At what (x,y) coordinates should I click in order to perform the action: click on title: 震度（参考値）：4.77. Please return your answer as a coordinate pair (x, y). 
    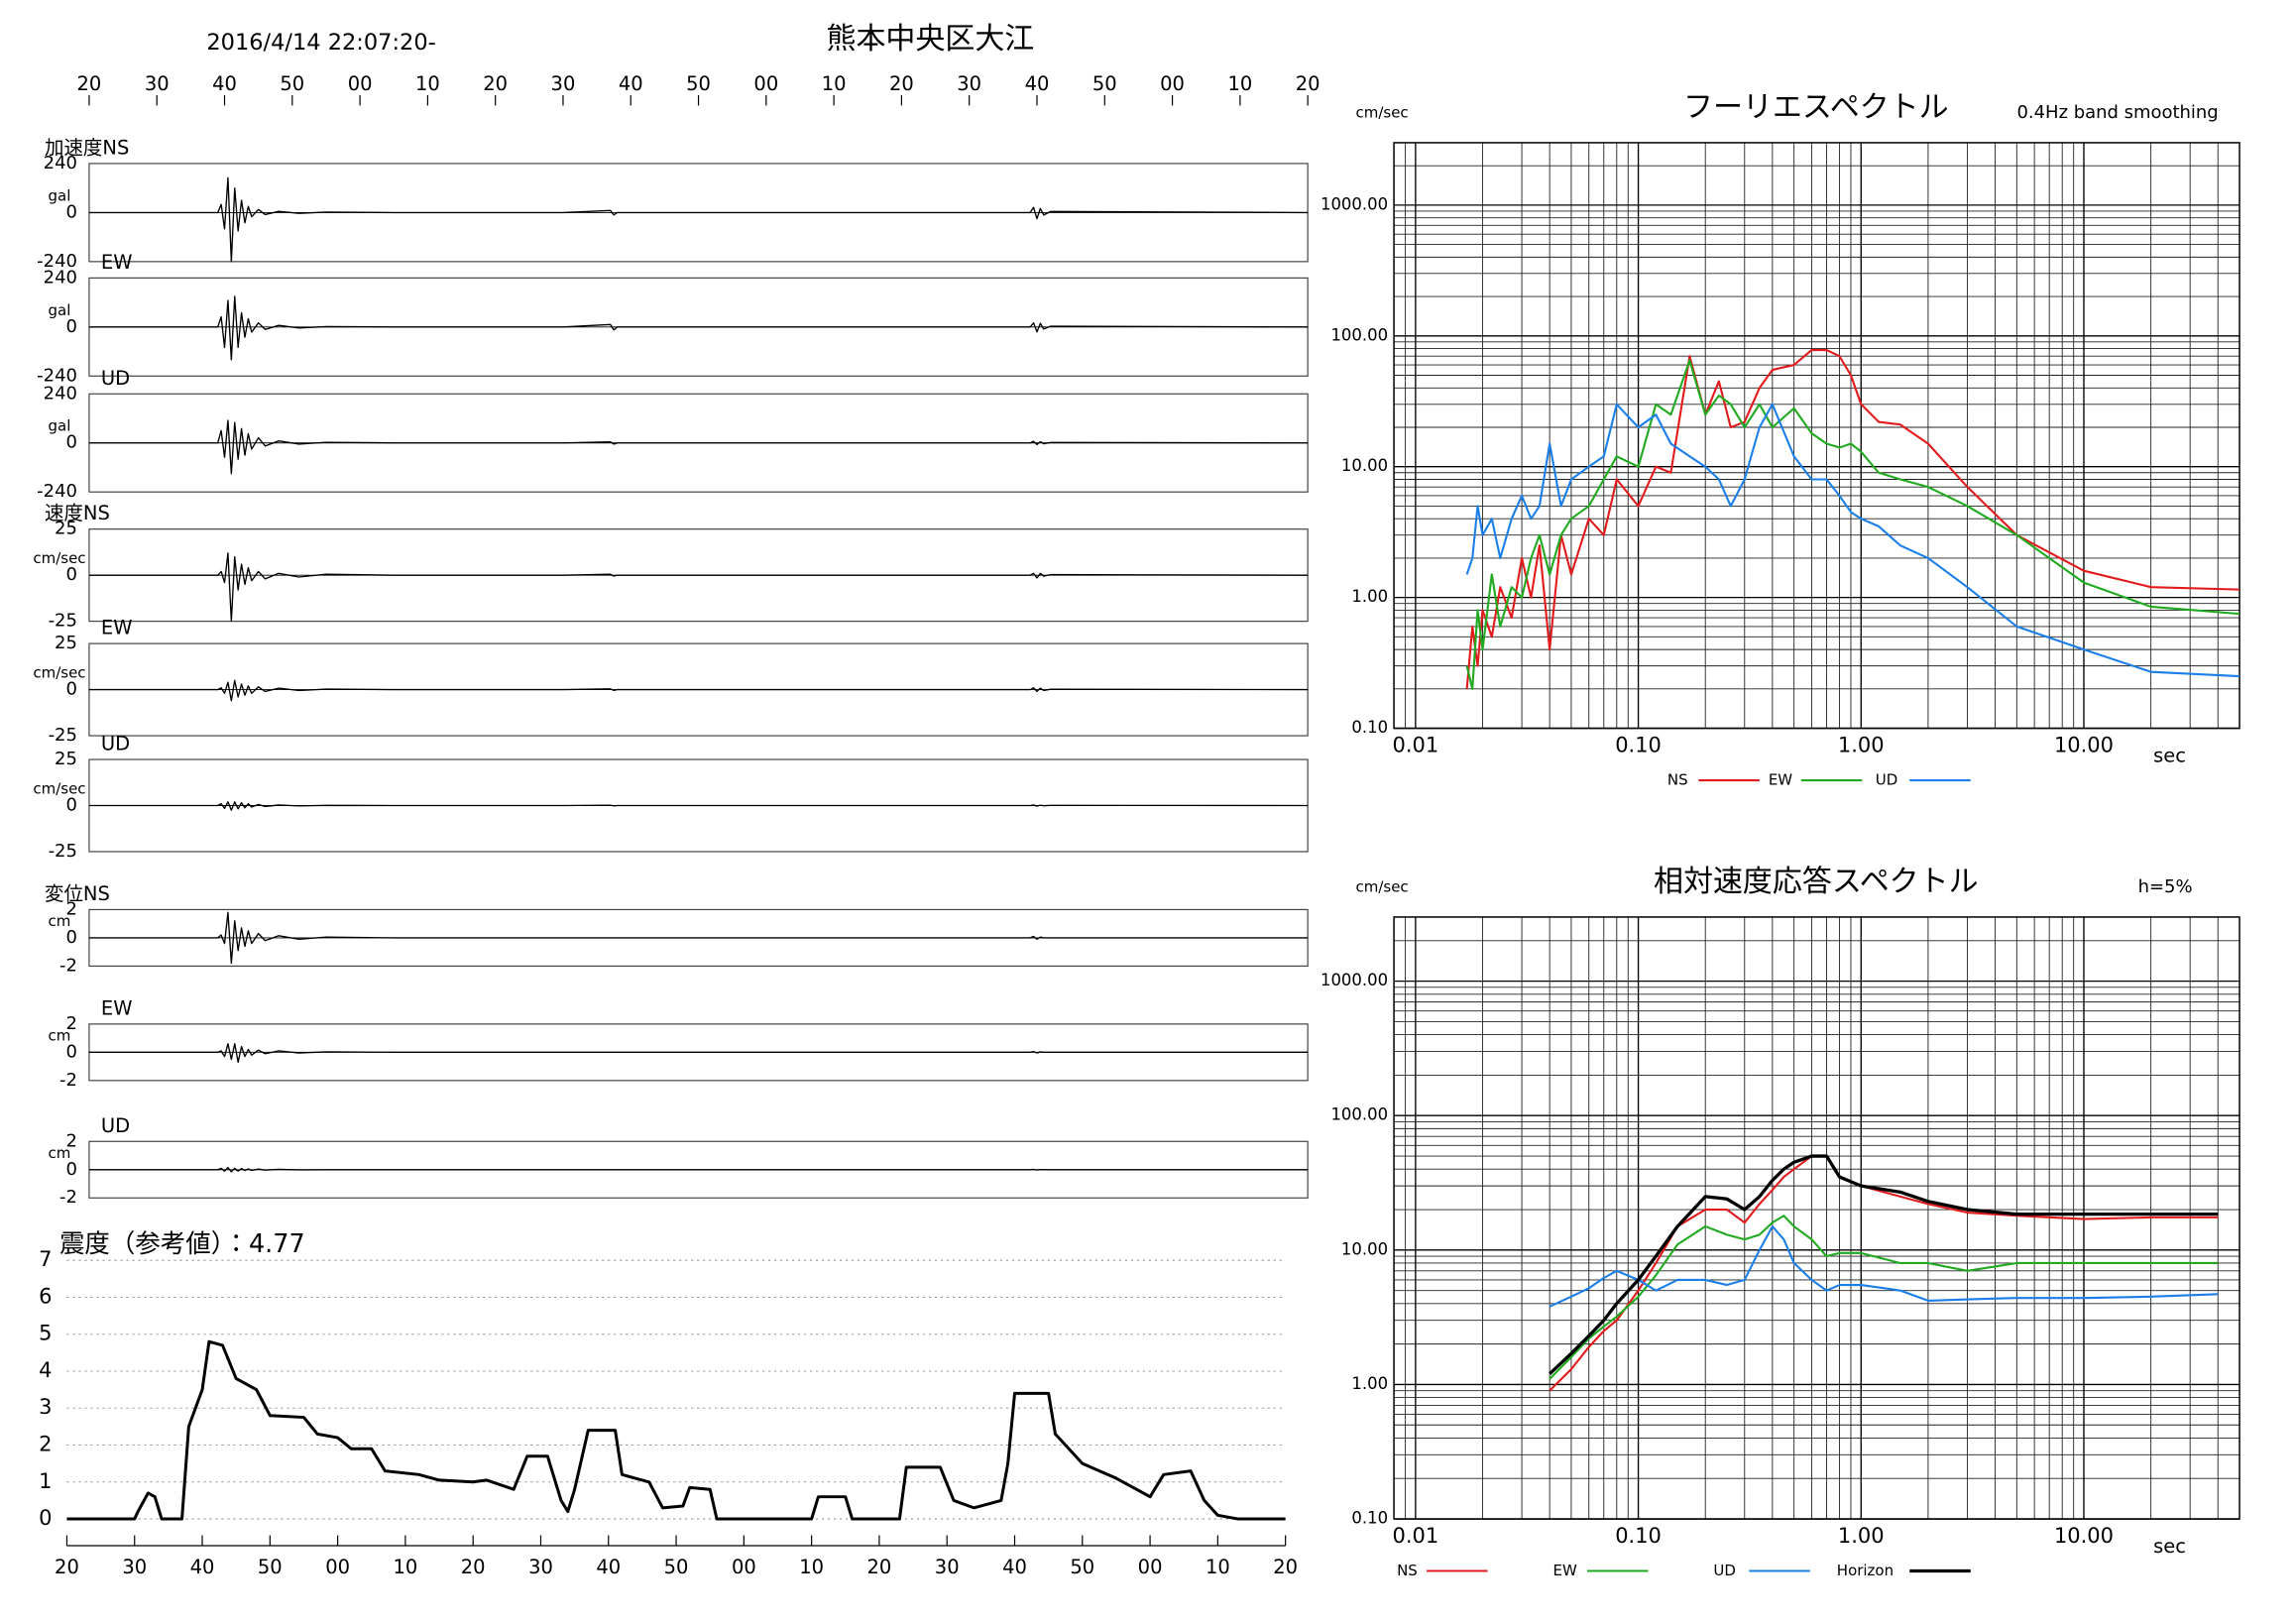
    Looking at the image, I should click on (182, 1244).